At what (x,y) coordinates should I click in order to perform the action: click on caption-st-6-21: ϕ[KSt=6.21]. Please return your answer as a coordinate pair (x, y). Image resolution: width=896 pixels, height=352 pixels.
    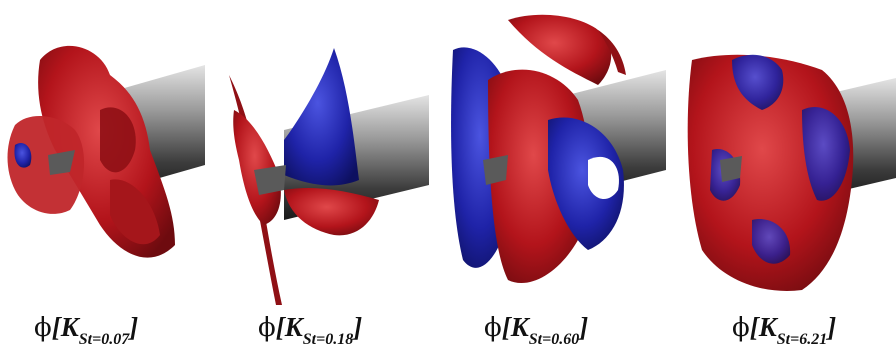
    Looking at the image, I should click on (784, 330).